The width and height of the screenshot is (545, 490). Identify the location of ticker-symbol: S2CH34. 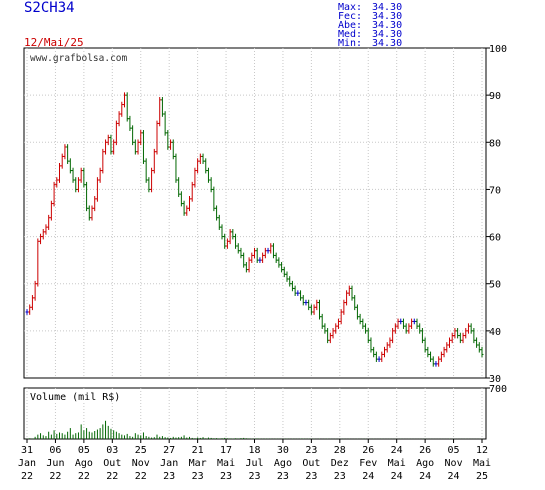
(49, 8).